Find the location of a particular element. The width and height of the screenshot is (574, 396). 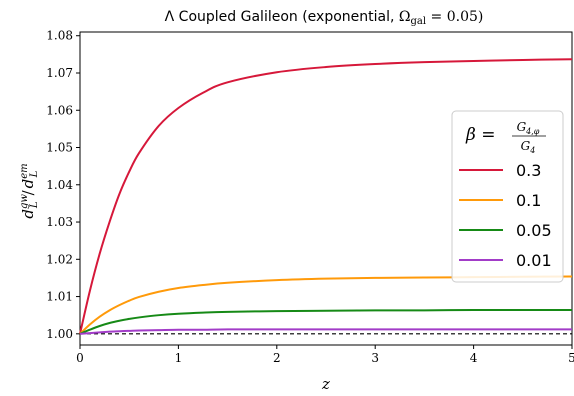

y-tick-label: 1.05 is located at coordinates (59, 148).